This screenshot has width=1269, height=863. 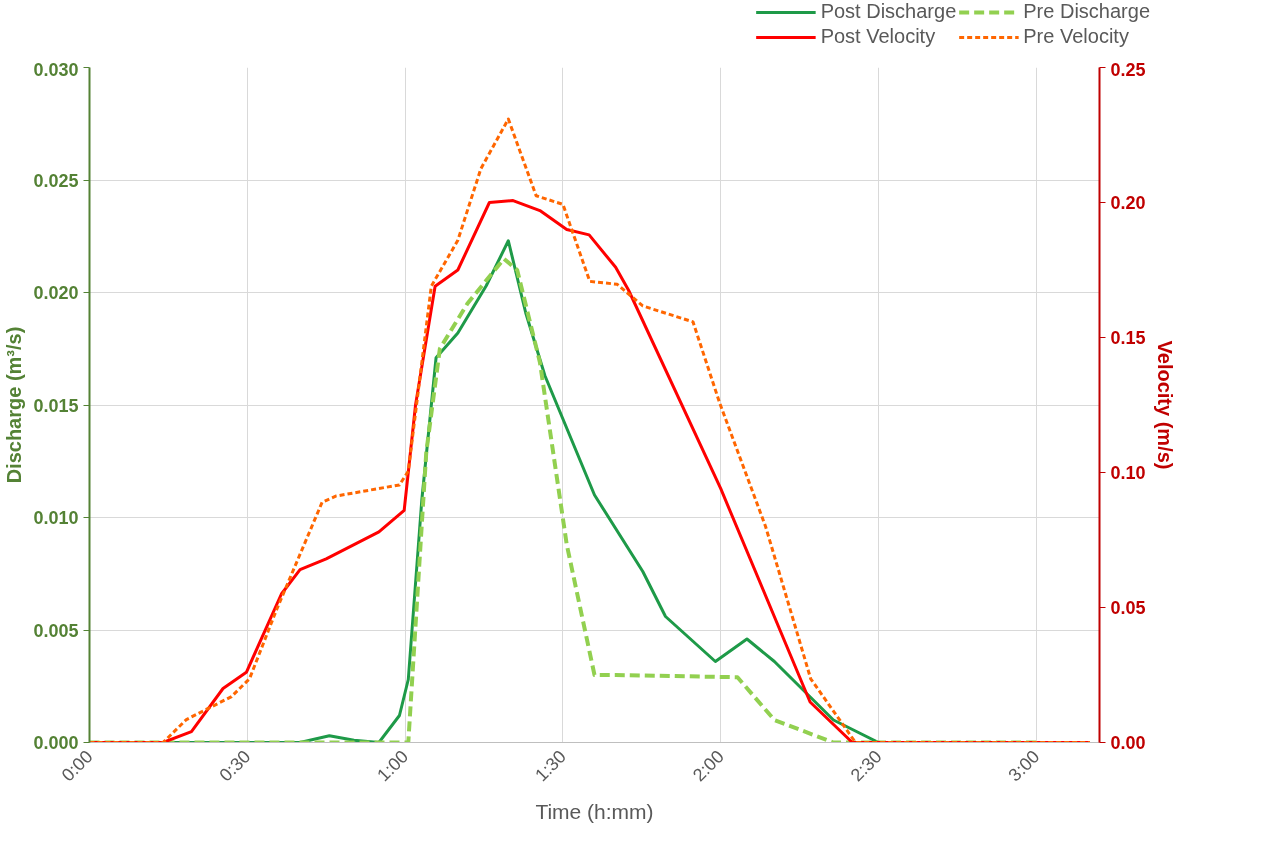 What do you see at coordinates (1128, 743) in the screenshot?
I see `y2-tick-label: 0.00` at bounding box center [1128, 743].